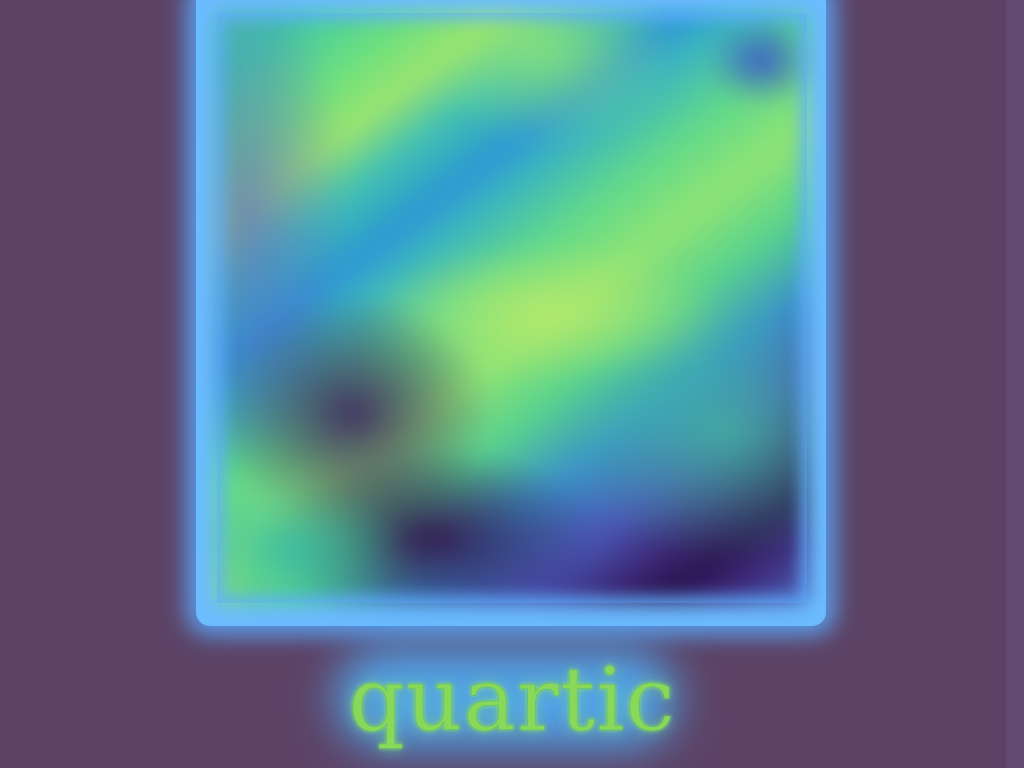 The width and height of the screenshot is (1024, 768). Describe the element at coordinates (506, 698) in the screenshot. I see `label-glow` at that location.